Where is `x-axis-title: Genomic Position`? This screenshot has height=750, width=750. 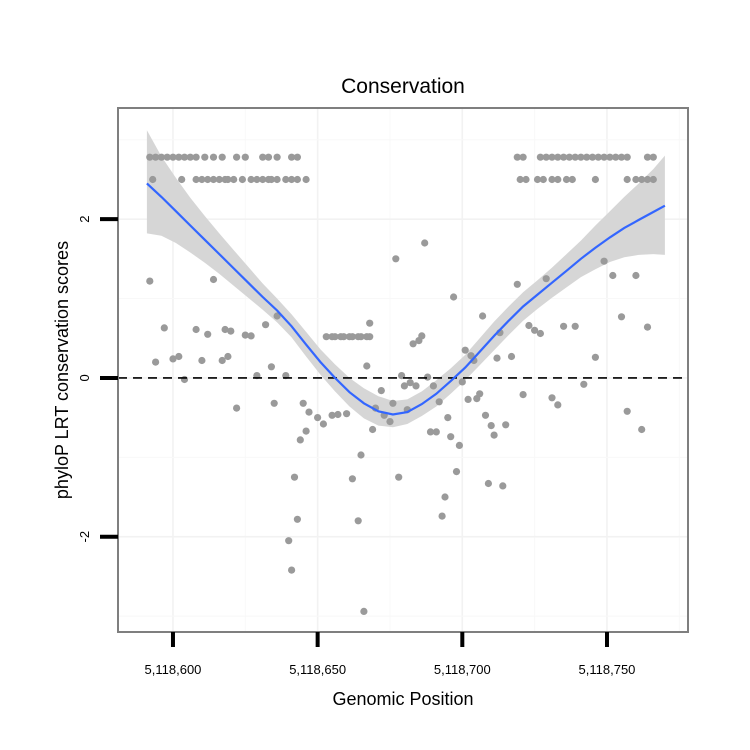
x-axis-title: Genomic Position is located at coordinates (402, 699).